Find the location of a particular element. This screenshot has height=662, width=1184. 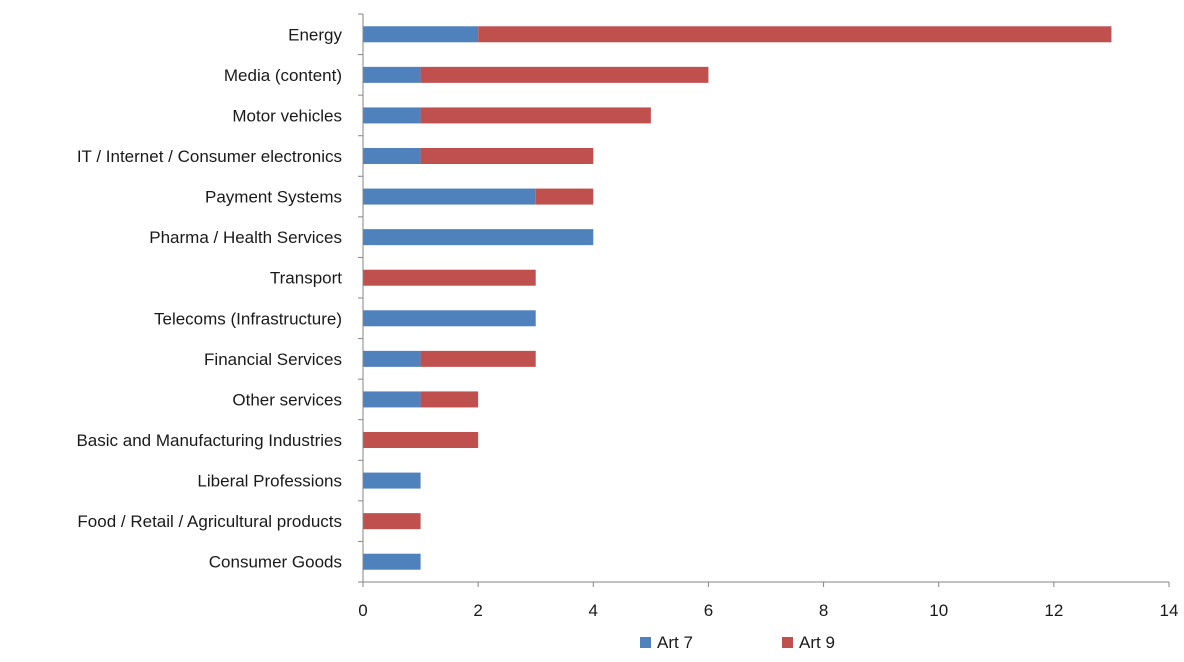

category-label: Media (content) is located at coordinates (283, 75).